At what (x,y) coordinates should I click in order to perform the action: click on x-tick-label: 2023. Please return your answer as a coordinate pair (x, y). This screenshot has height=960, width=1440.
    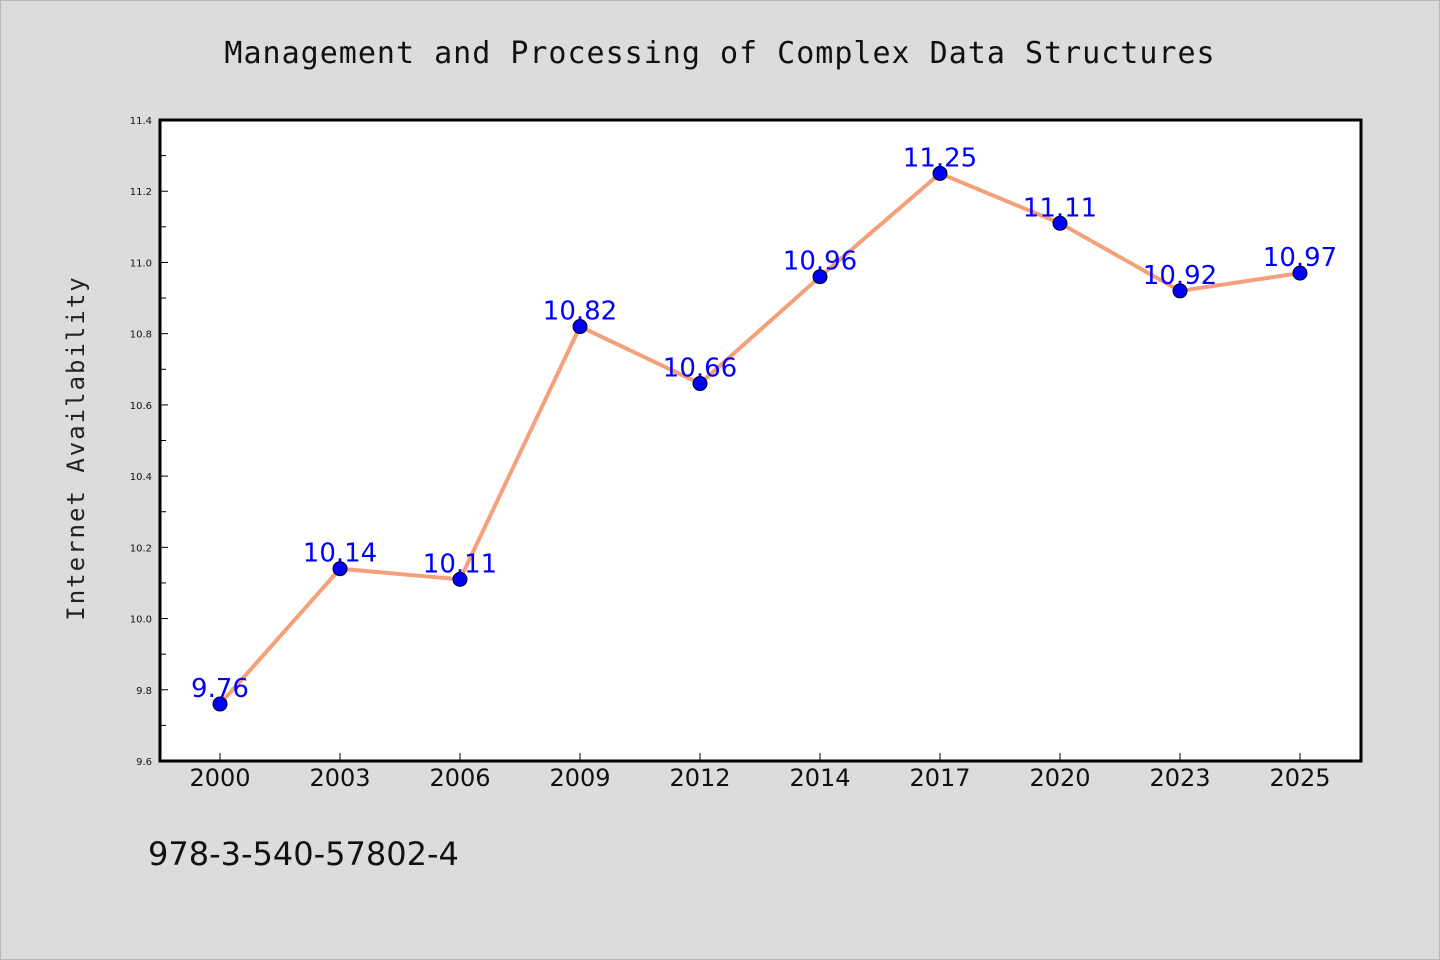
    Looking at the image, I should click on (1179, 778).